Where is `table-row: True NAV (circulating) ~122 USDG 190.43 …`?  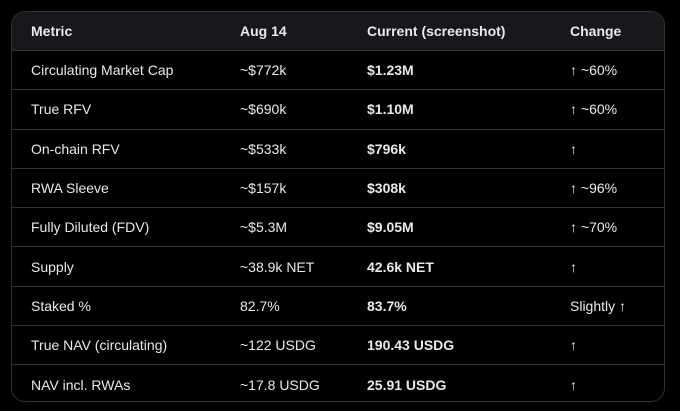 table-row: True NAV (circulating) ~122 USDG 190.43 … is located at coordinates (338, 346).